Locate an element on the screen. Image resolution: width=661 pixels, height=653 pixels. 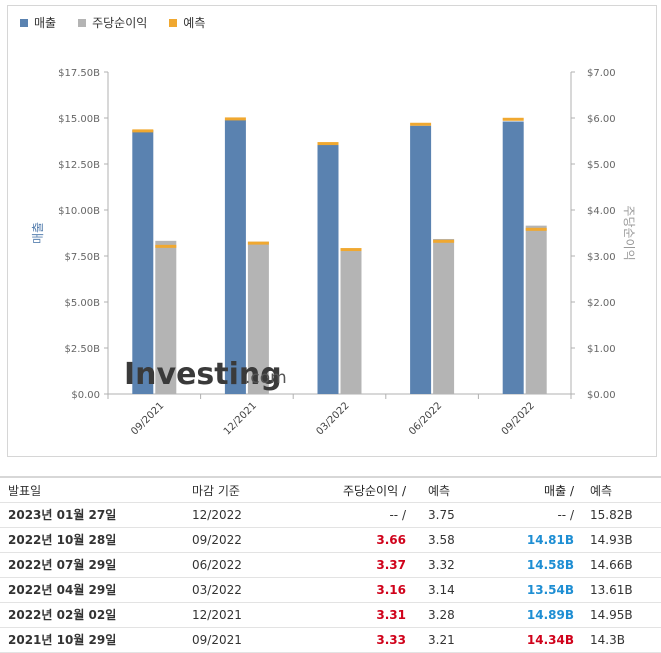
header-date: 발표일 is located at coordinates (25, 491).